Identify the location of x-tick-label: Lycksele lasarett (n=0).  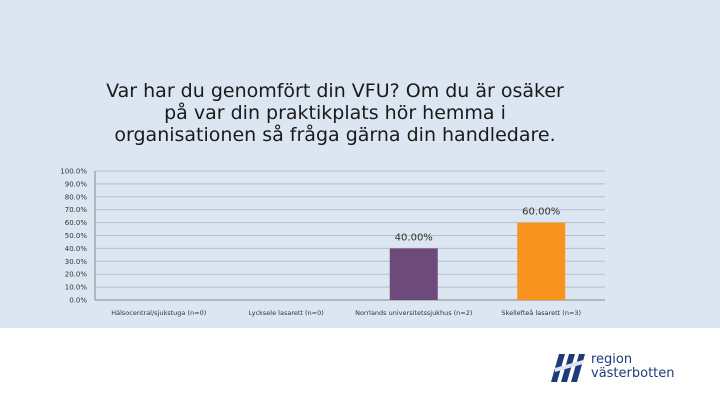
(286, 313).